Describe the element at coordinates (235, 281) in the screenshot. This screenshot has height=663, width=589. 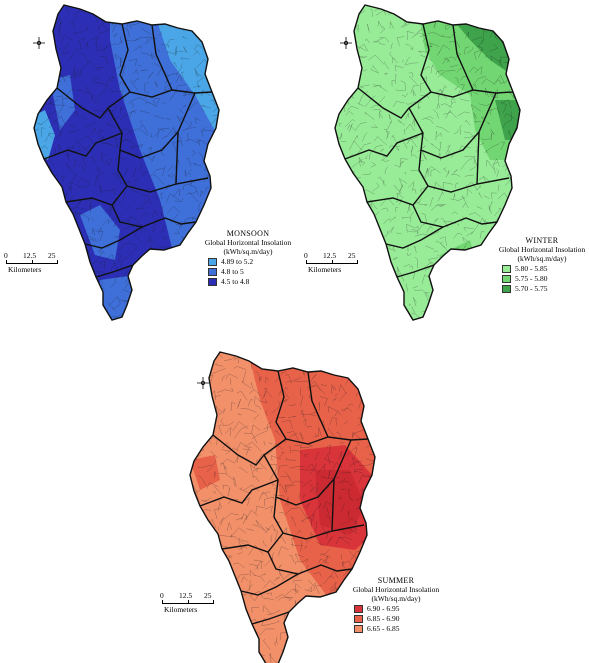
I see `legend-label: 4.5 to 4.8` at that location.